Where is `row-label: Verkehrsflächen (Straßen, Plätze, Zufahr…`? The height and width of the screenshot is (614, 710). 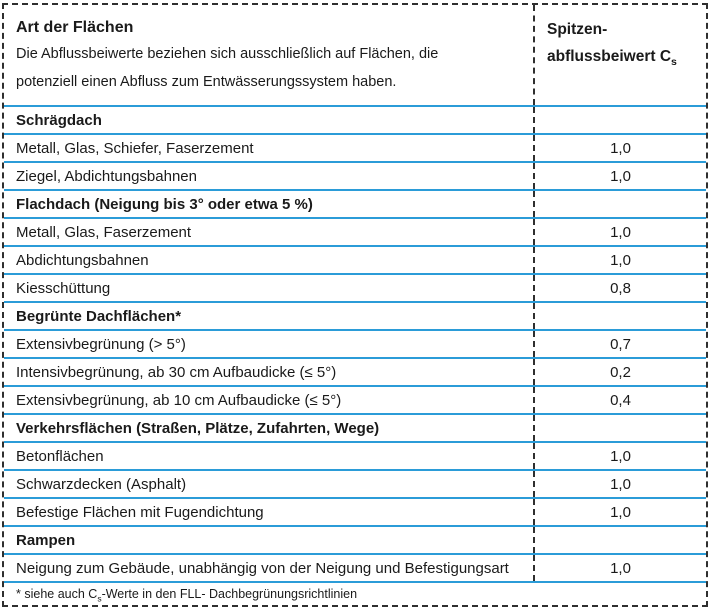 row-label: Verkehrsflächen (Straßen, Plätze, Zufahr… is located at coordinates (198, 428).